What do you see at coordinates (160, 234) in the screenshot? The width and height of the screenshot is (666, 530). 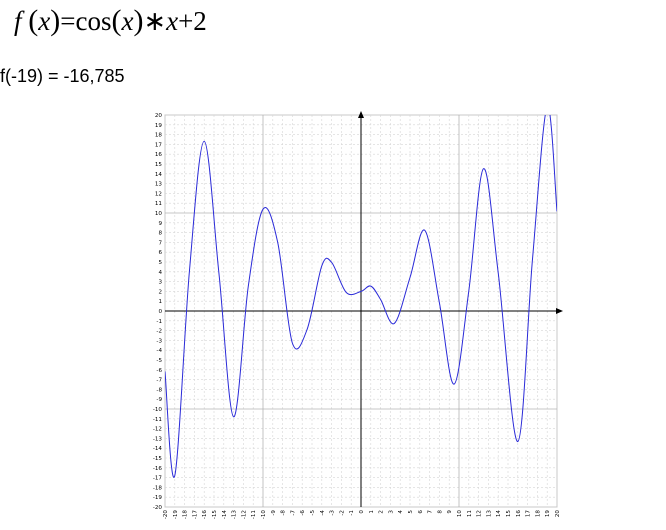 I see `y-tick-label: 8` at bounding box center [160, 234].